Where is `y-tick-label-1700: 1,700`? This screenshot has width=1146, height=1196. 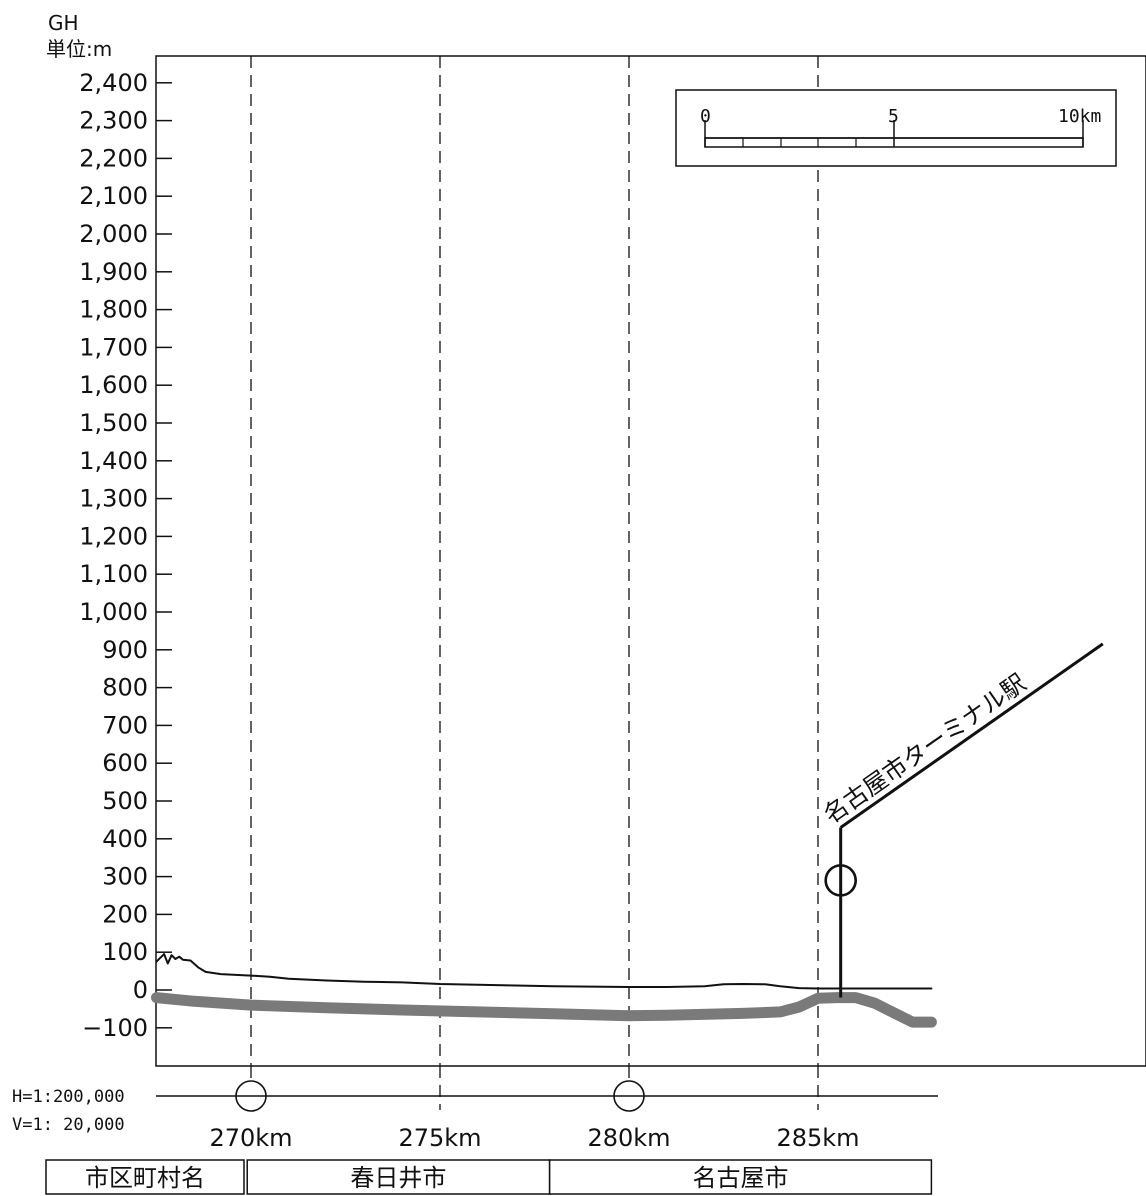 y-tick-label-1700: 1,700 is located at coordinates (113, 347).